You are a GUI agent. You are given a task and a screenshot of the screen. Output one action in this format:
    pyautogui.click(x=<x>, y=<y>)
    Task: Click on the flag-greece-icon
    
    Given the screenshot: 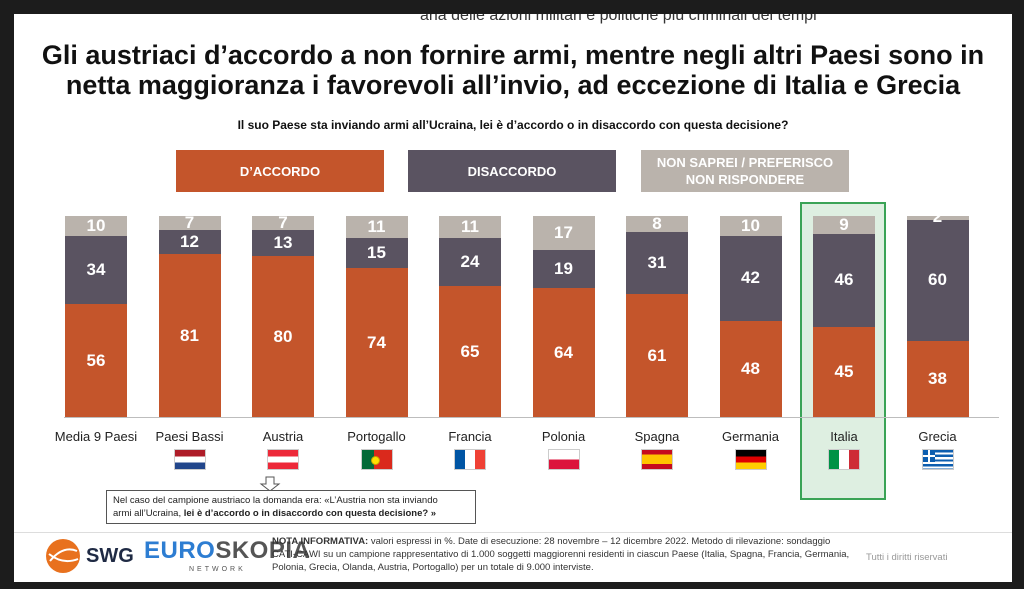 What is the action you would take?
    pyautogui.click(x=937, y=459)
    